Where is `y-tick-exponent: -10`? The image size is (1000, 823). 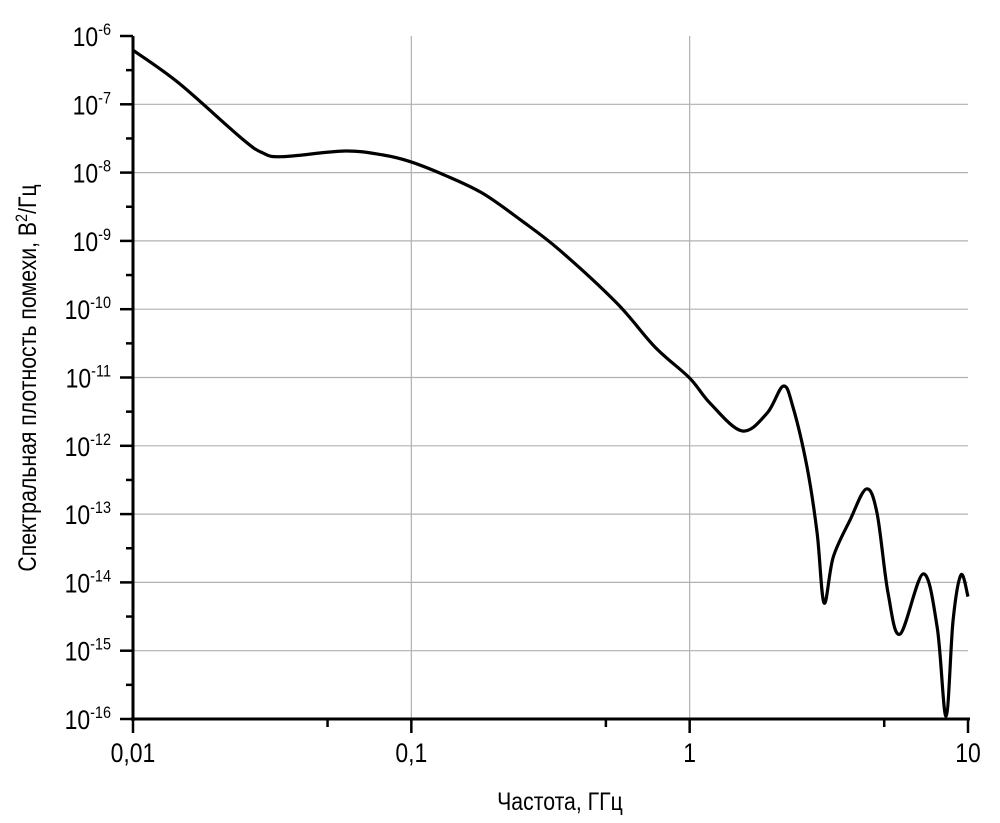 y-tick-exponent: -10 is located at coordinates (100, 303).